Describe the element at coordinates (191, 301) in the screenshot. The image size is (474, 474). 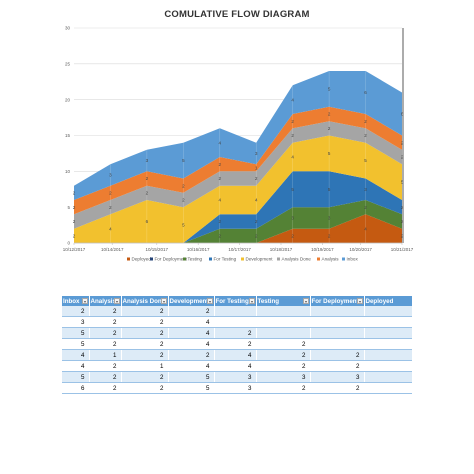
I see `column-header: Development` at that location.